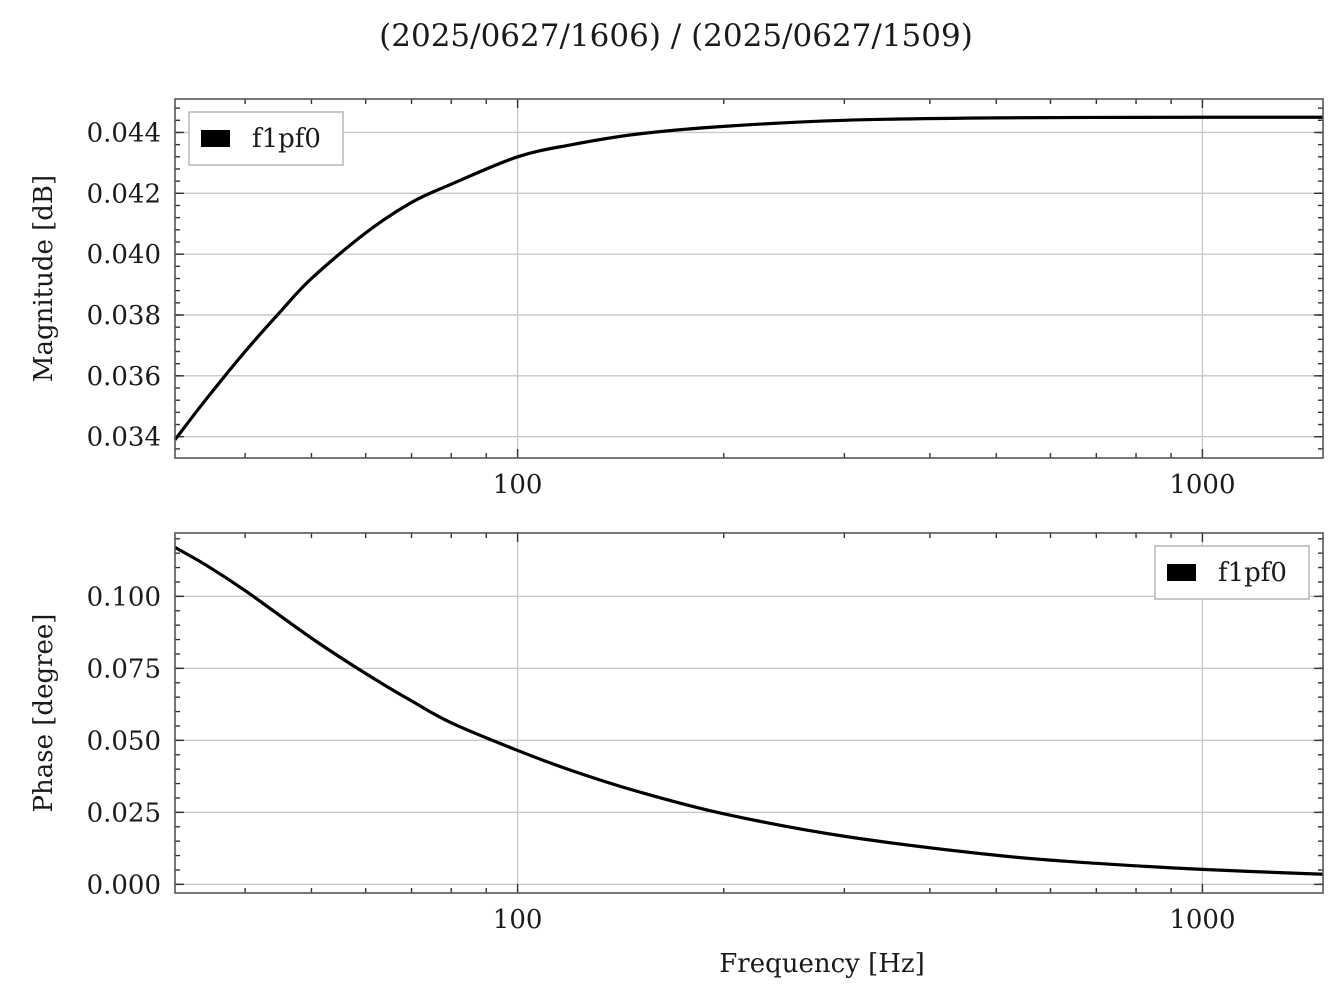 The image size is (1340, 996). Describe the element at coordinates (124, 194) in the screenshot. I see `magnitude-y-tick-label: 0.042` at that location.